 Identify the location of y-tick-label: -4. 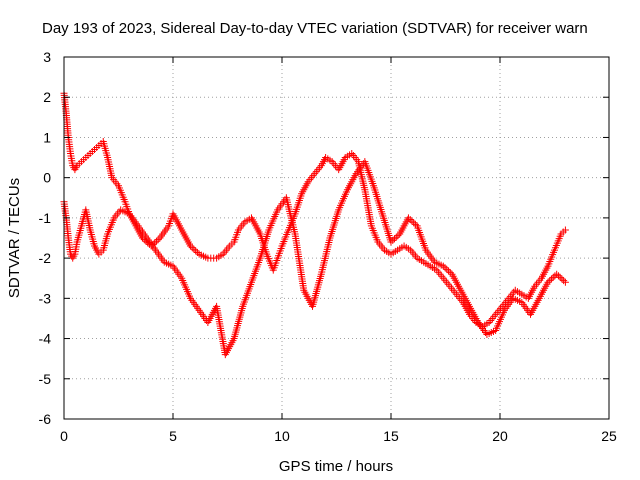
(45, 339).